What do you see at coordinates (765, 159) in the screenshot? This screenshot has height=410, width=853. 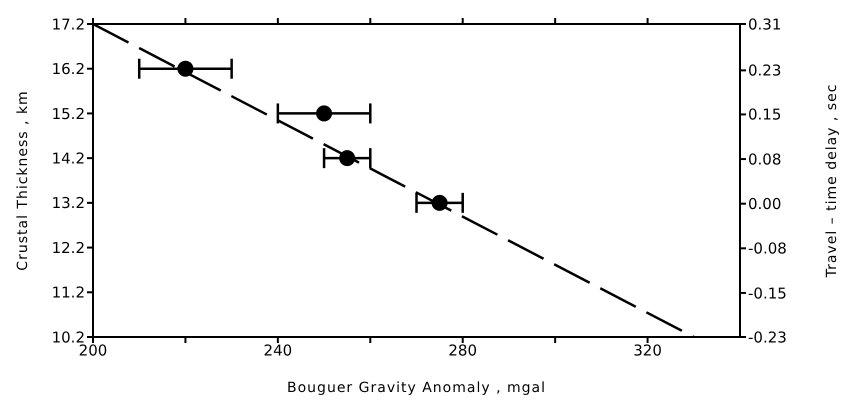 I see `y2-tick-label: 0.08` at bounding box center [765, 159].